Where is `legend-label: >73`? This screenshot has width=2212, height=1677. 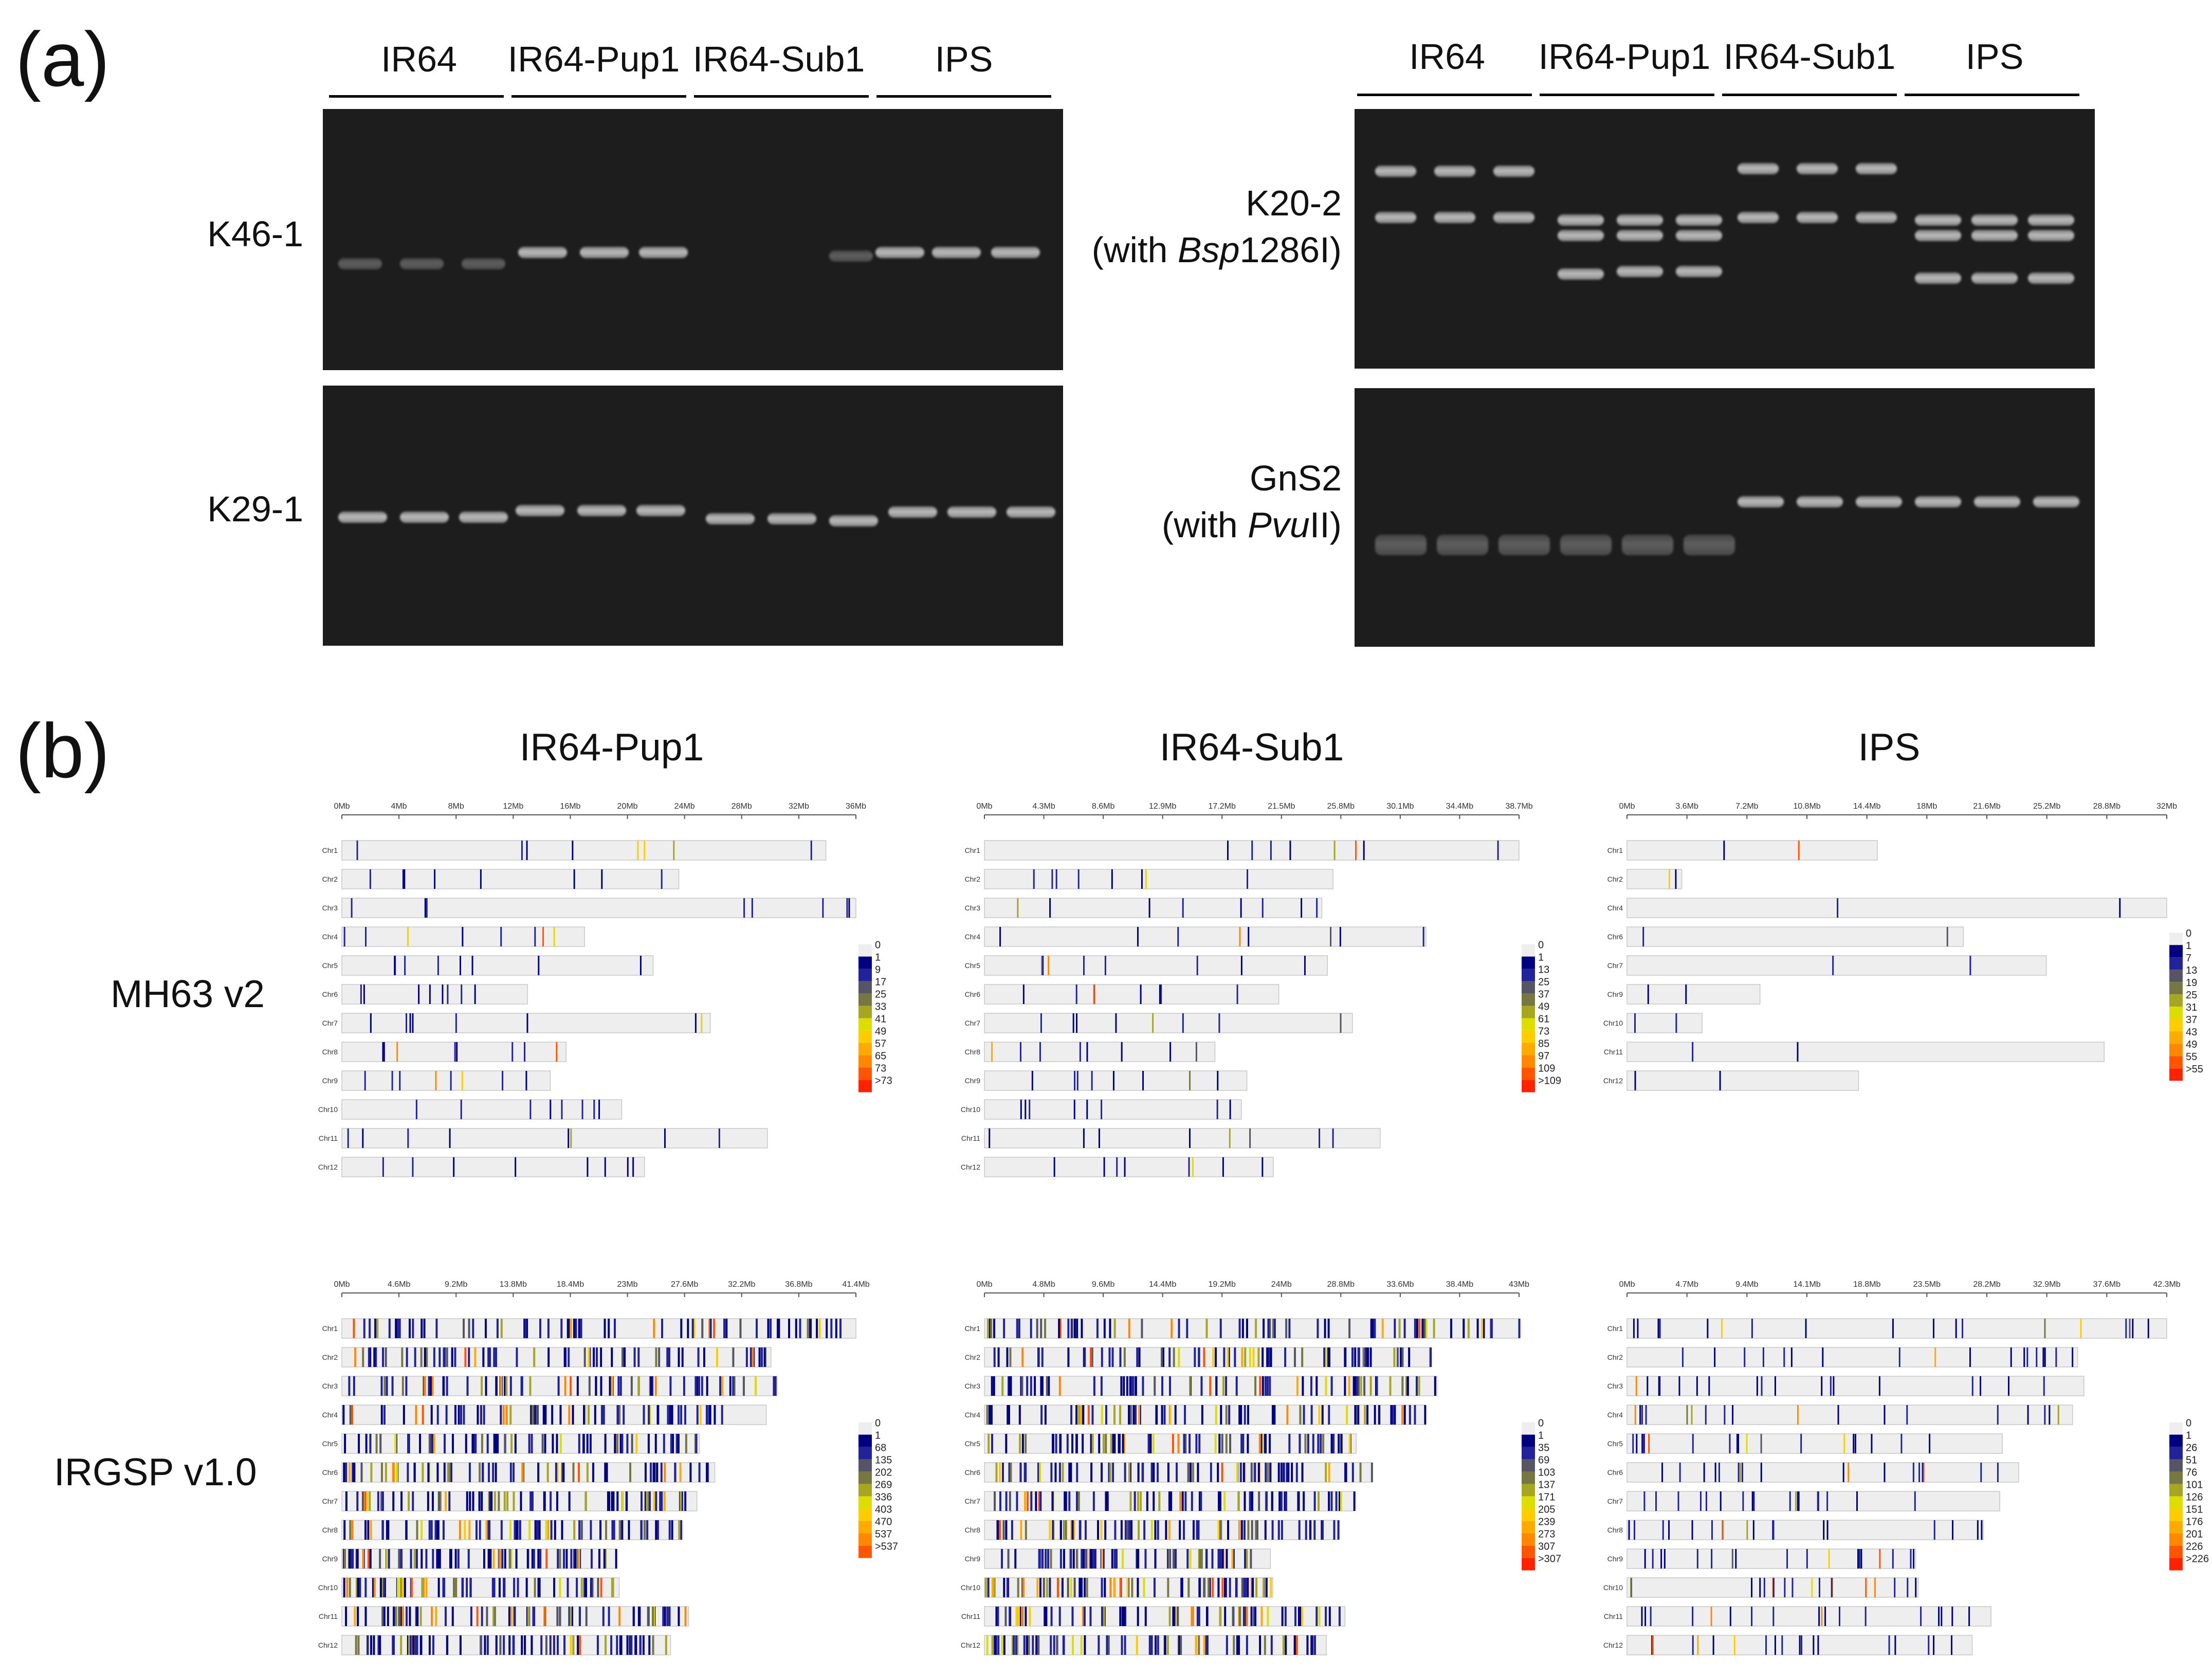 legend-label: >73 is located at coordinates (883, 1081).